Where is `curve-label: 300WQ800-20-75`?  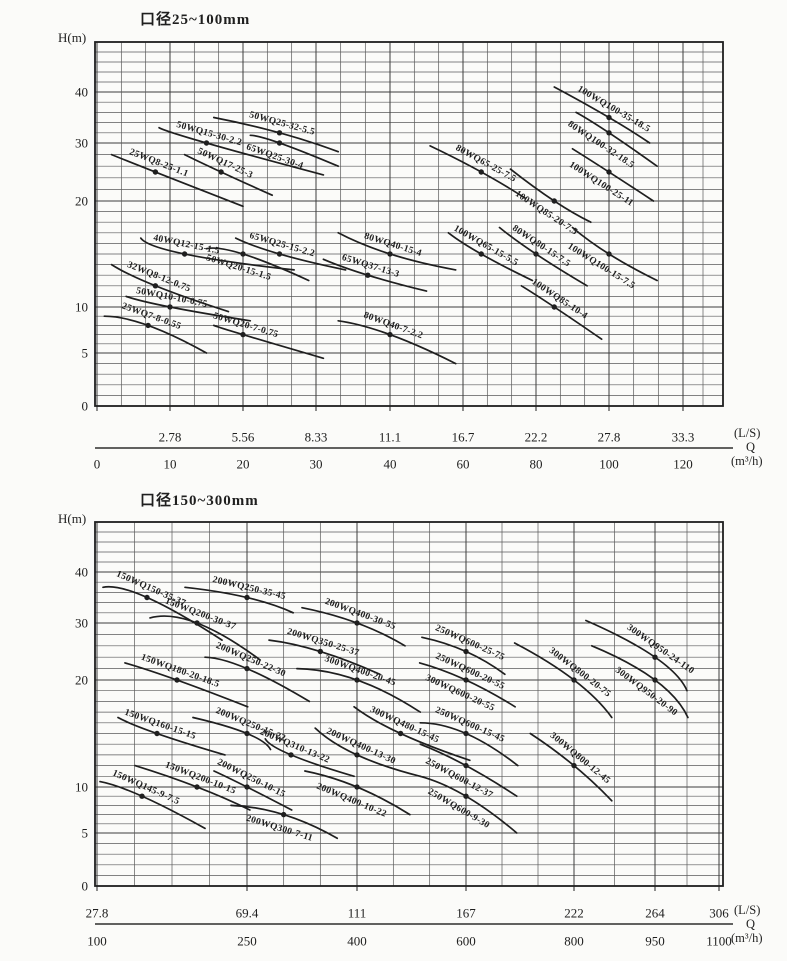
curve-label: 300WQ800-20-75 is located at coordinates (580, 673).